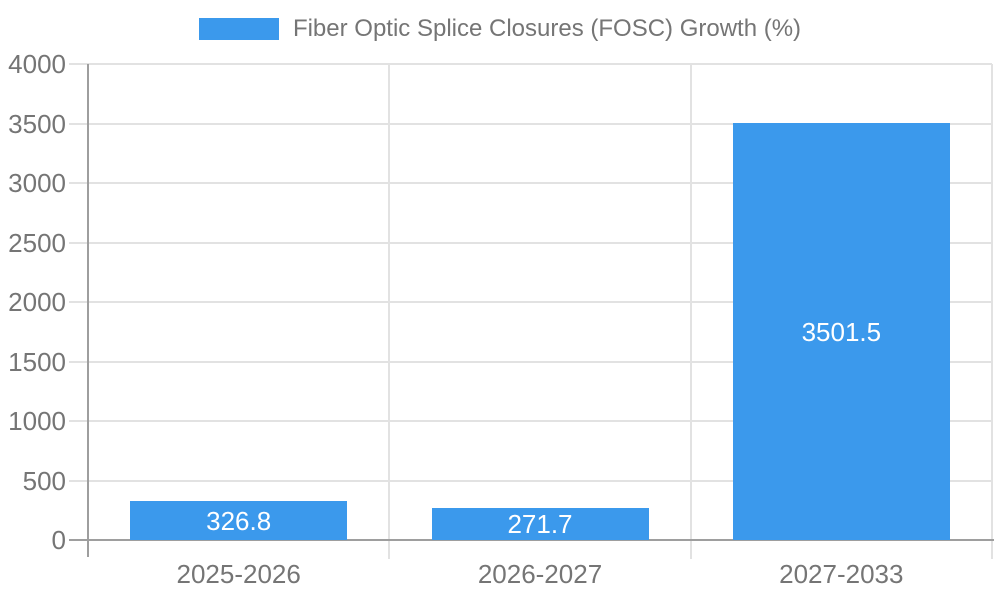 This screenshot has width=1000, height=600. Describe the element at coordinates (58, 540) in the screenshot. I see `y-tick-label: 0` at that location.